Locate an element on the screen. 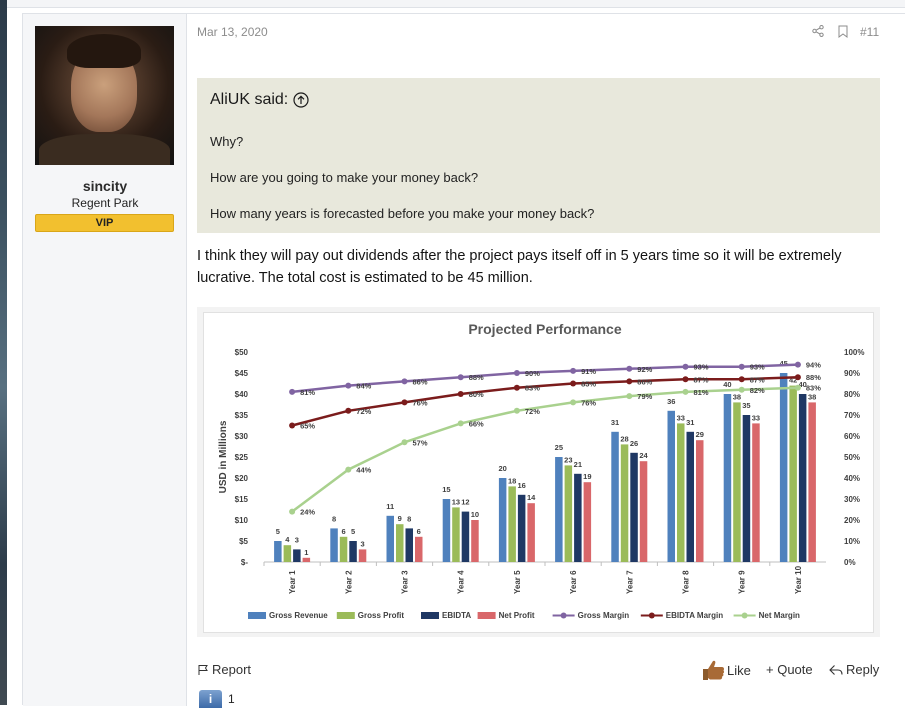  line-data-label: 72% is located at coordinates (532, 411).